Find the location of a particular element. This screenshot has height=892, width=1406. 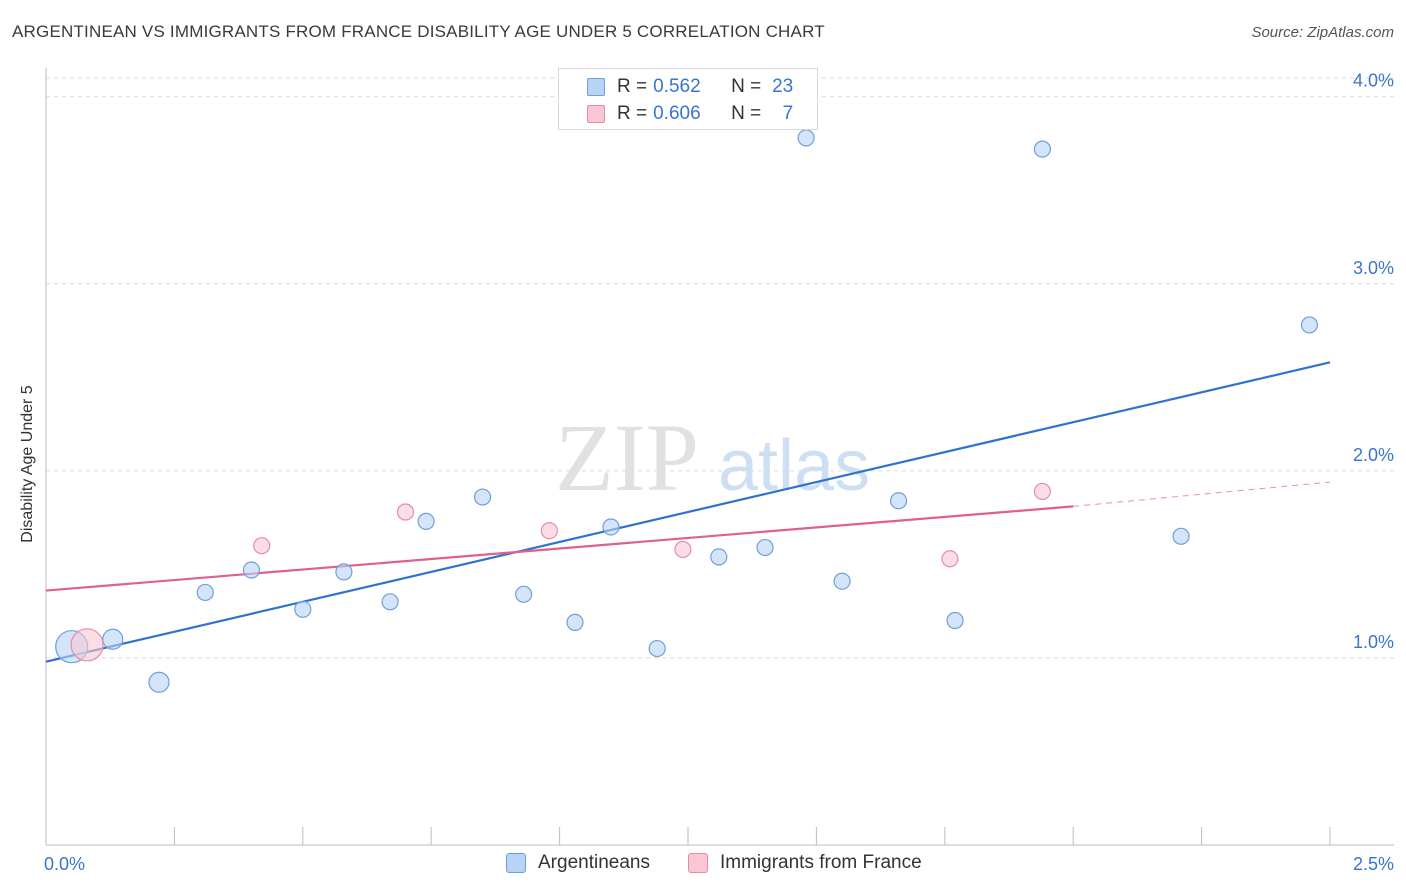

x-tick-label: 0.0% is located at coordinates (64, 864).